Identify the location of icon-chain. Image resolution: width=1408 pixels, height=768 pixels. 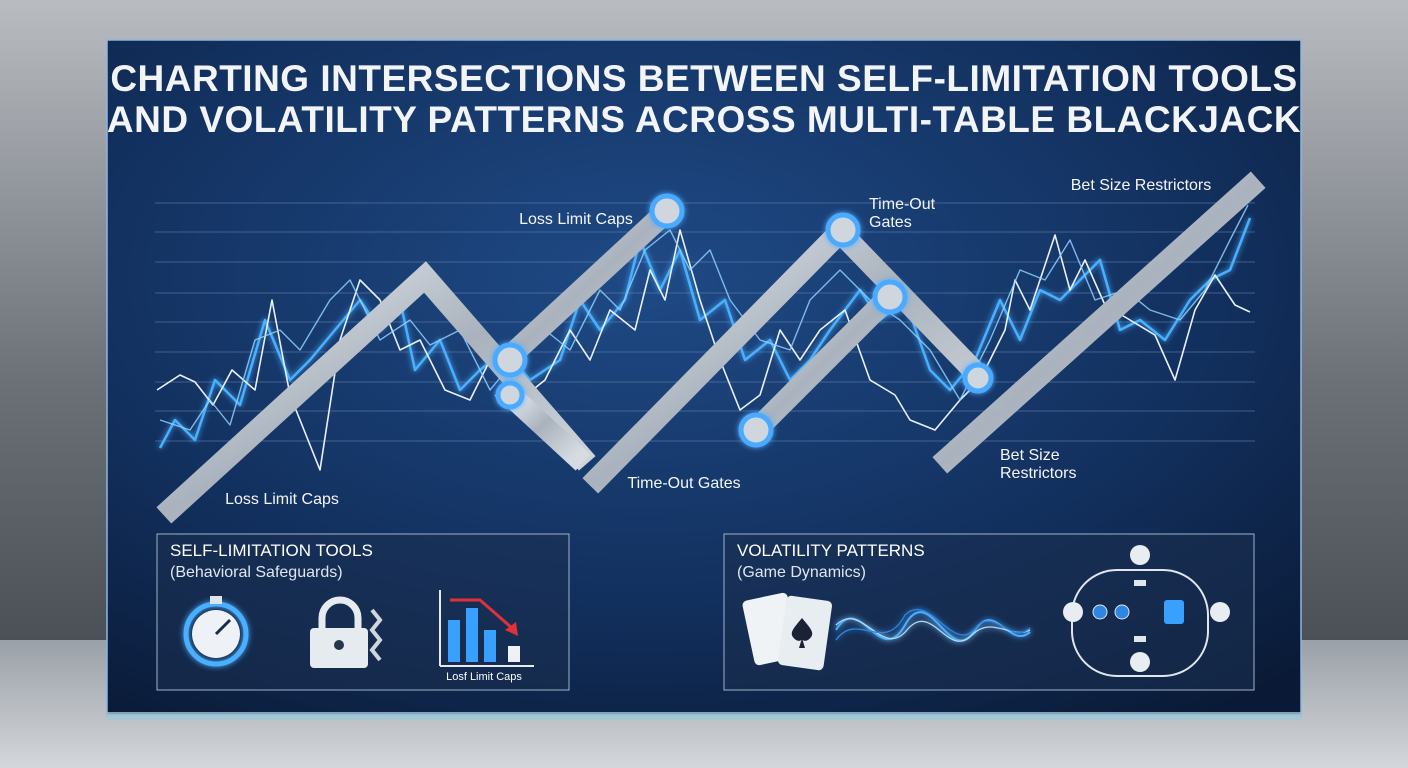
(376, 635).